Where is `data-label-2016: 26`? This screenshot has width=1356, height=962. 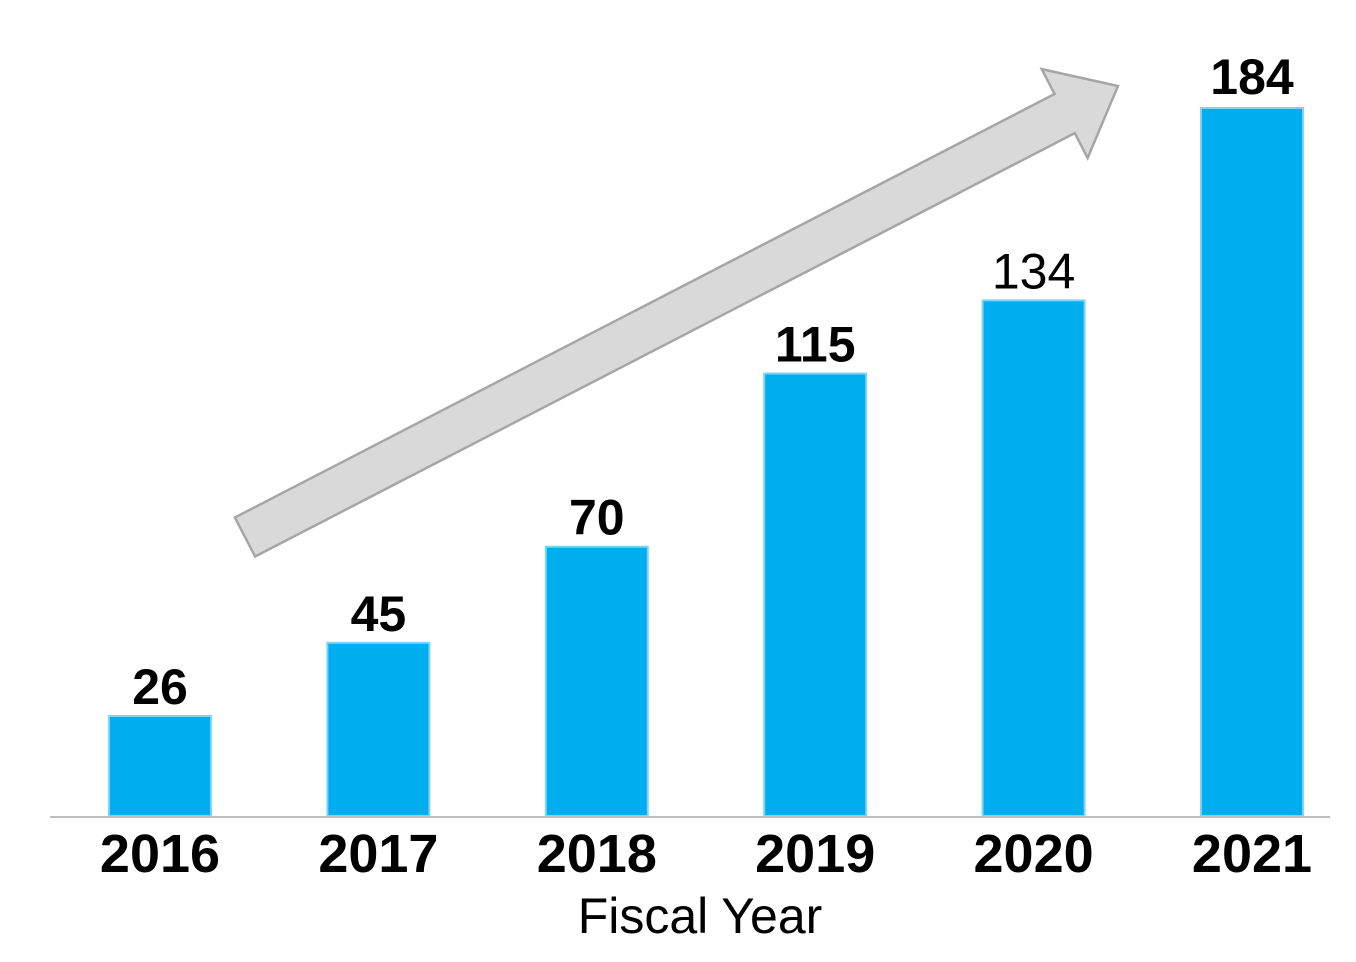 data-label-2016: 26 is located at coordinates (160, 687).